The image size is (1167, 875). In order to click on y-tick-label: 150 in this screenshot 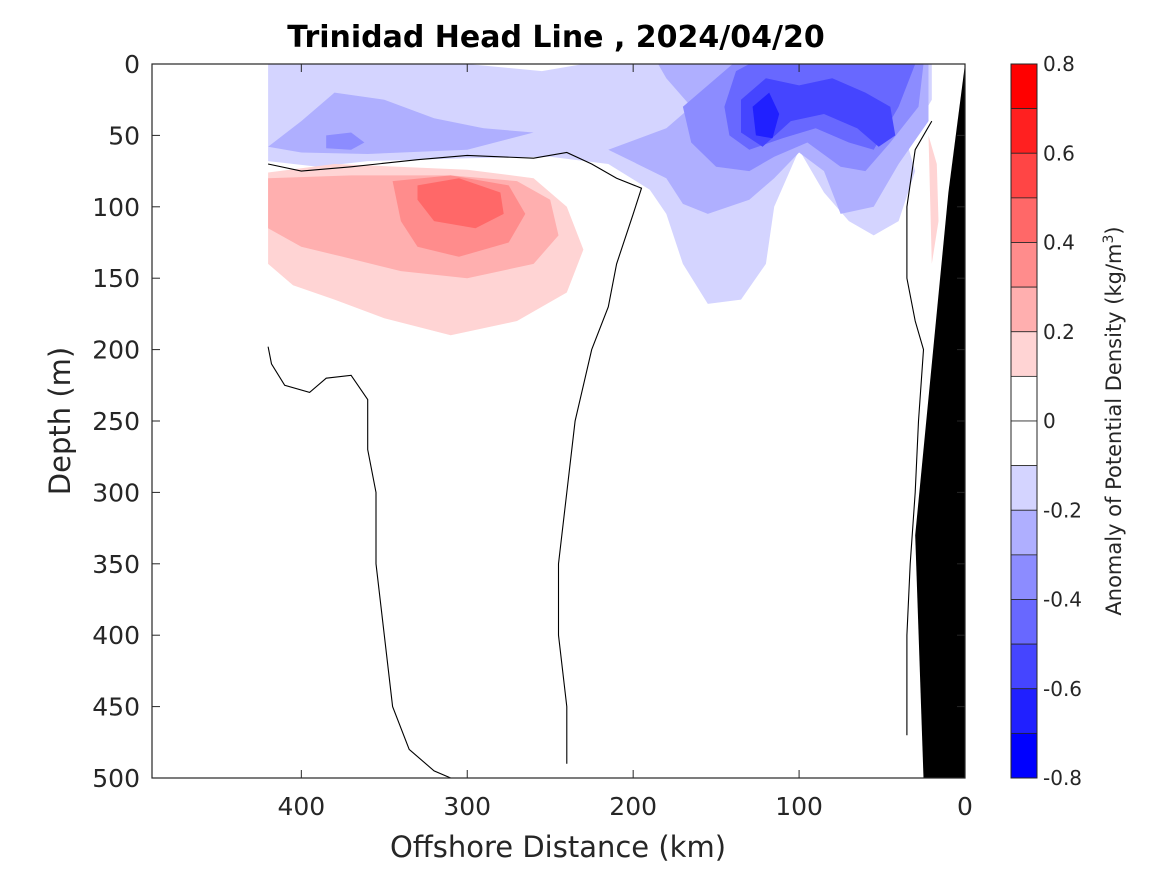, I will do `click(116, 278)`.